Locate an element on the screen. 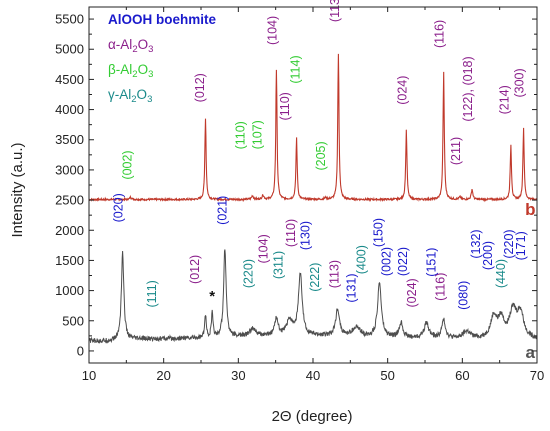  peak-label: (400) is located at coordinates (361, 259).